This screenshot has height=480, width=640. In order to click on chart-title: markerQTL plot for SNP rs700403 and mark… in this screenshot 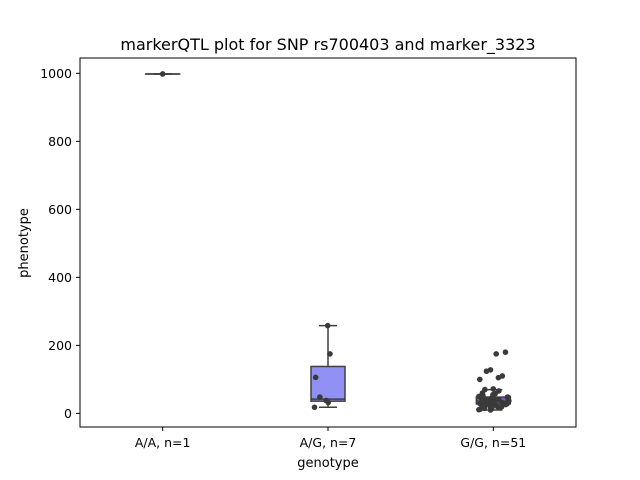, I will do `click(327, 45)`.